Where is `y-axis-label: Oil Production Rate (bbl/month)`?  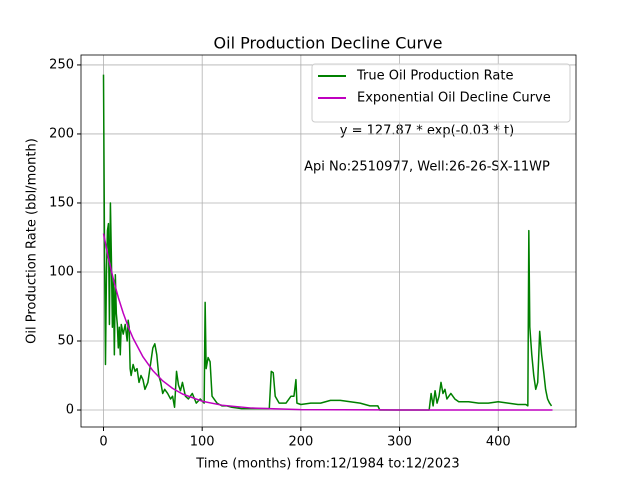 y-axis-label: Oil Production Rate (bbl/month) is located at coordinates (32, 241).